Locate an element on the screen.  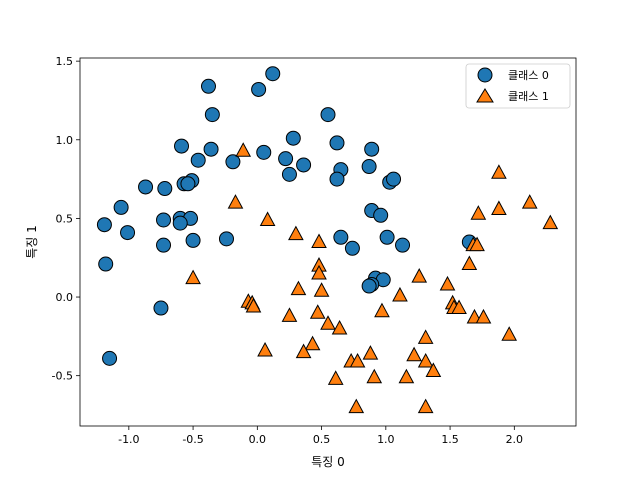
legend-circle-marker is located at coordinates (485, 75).